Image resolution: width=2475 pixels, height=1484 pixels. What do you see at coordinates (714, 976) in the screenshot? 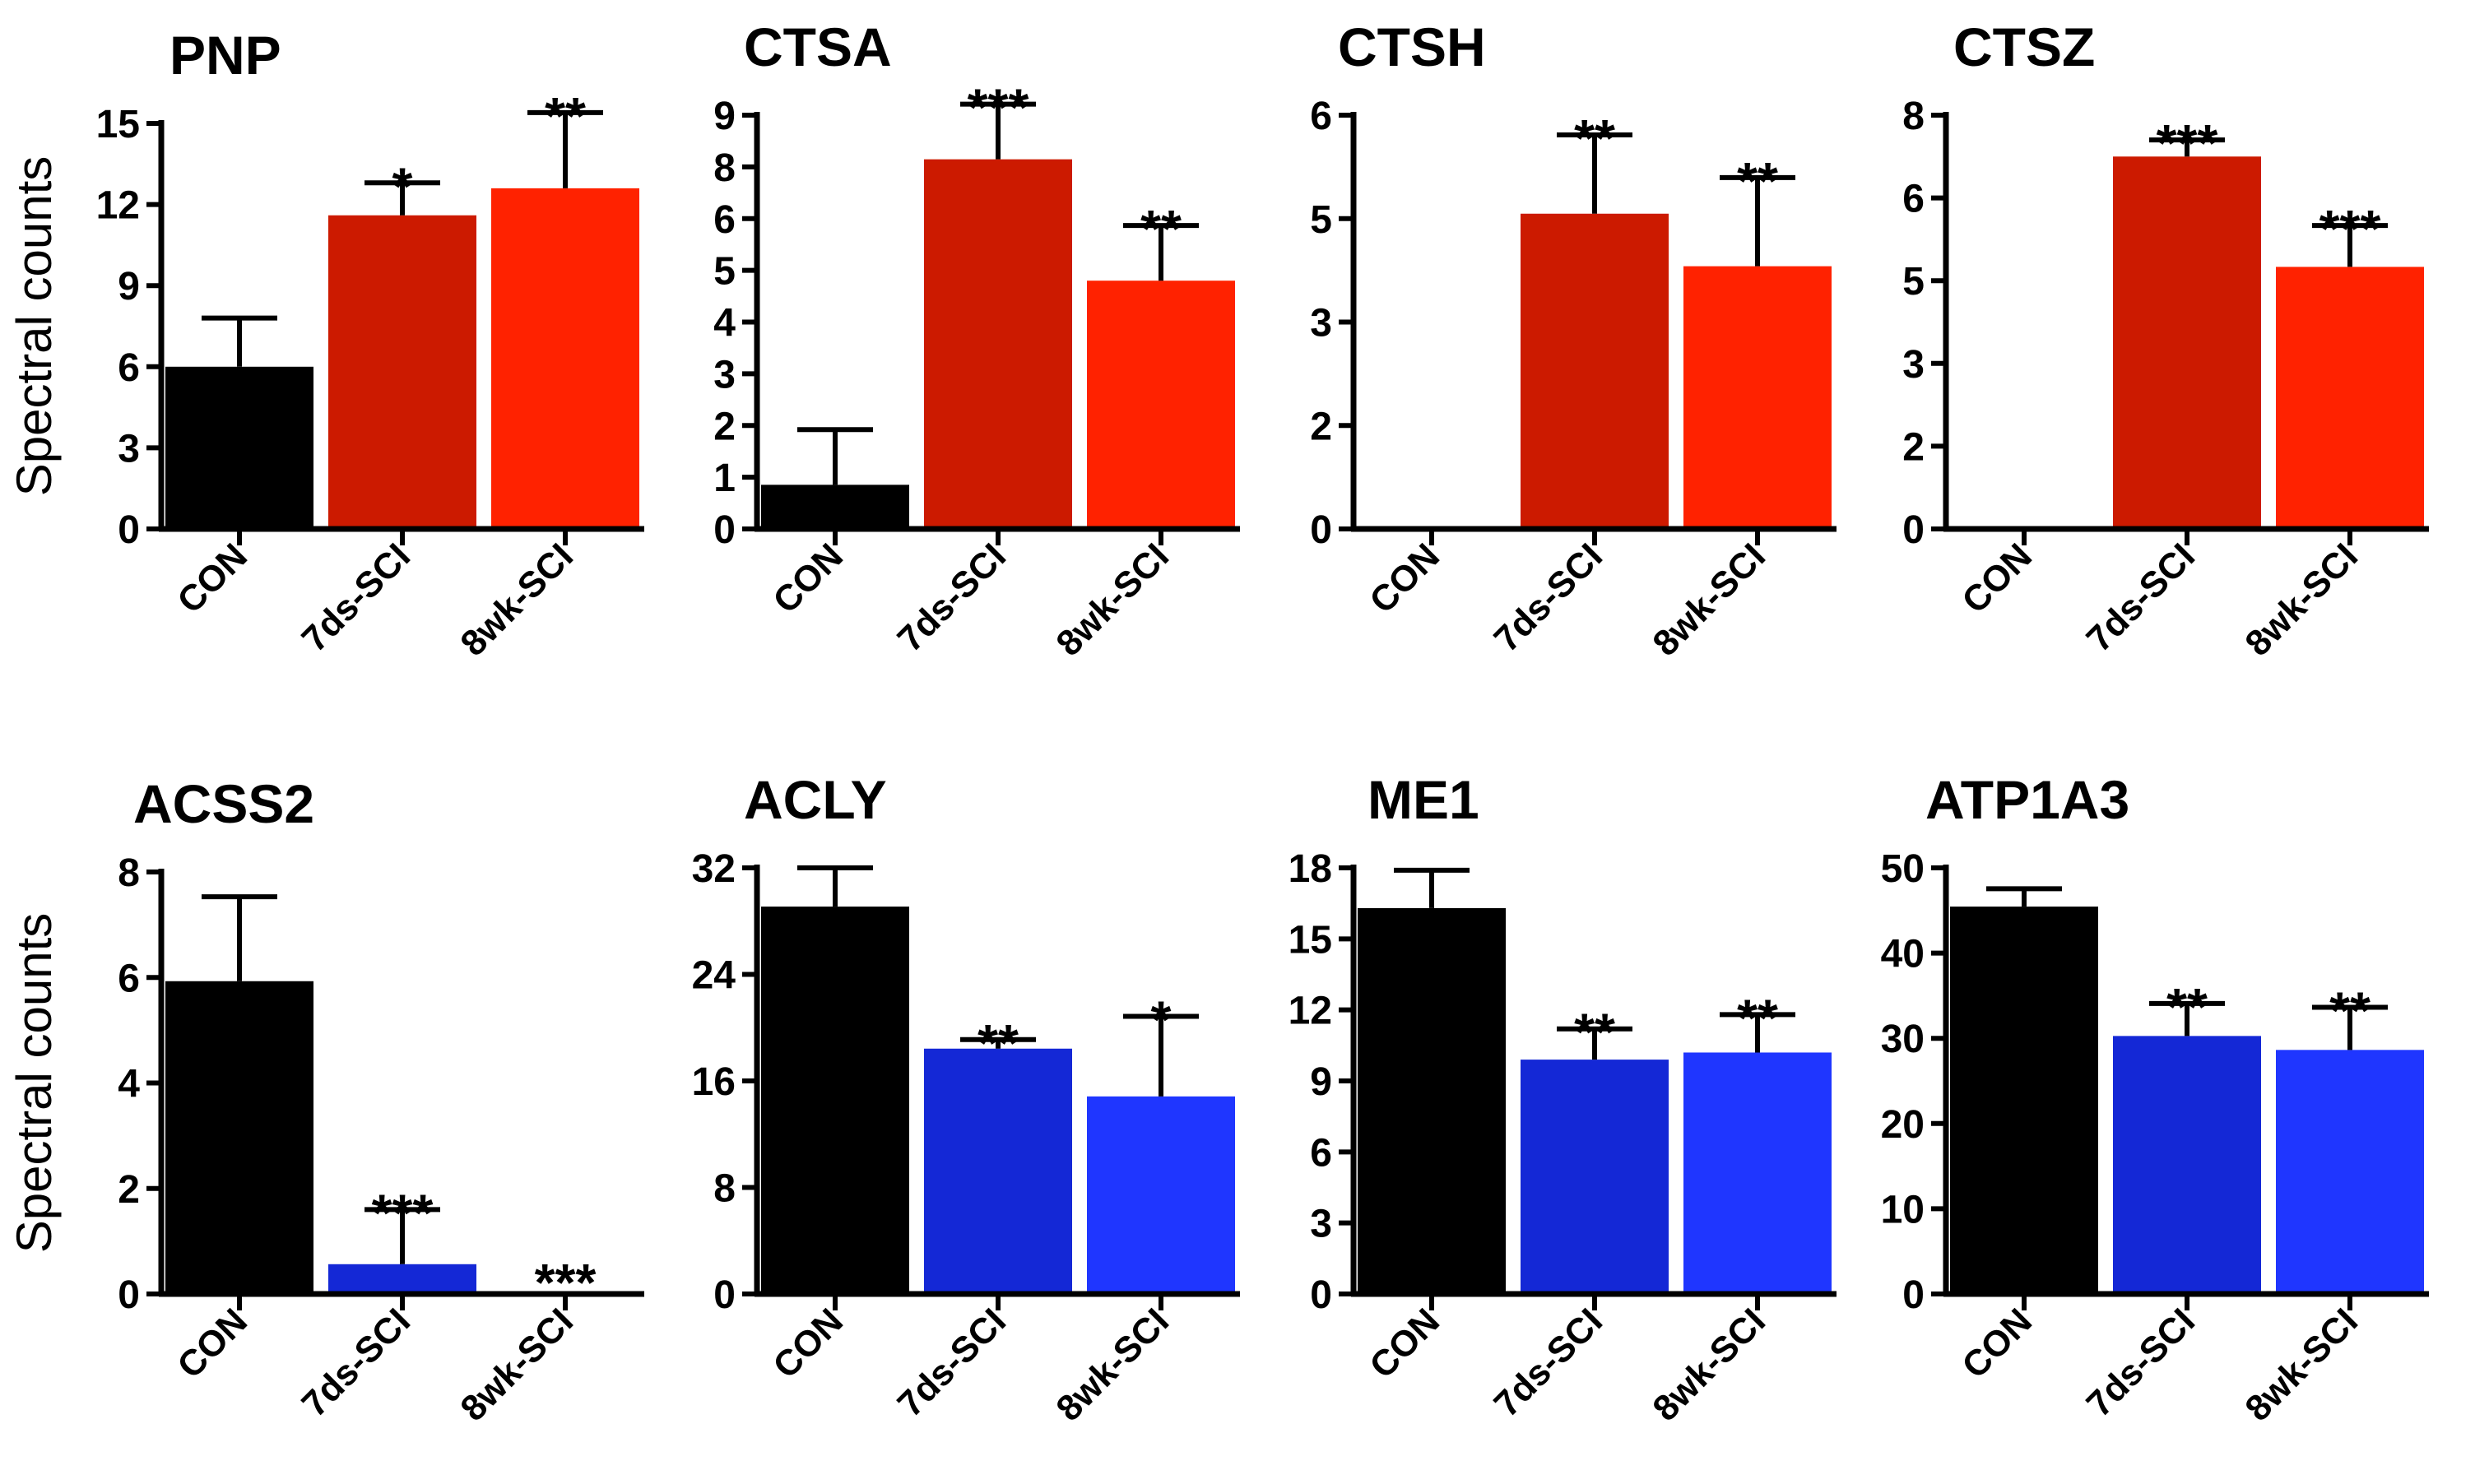
I see `y-tick-label: 24` at bounding box center [714, 976].